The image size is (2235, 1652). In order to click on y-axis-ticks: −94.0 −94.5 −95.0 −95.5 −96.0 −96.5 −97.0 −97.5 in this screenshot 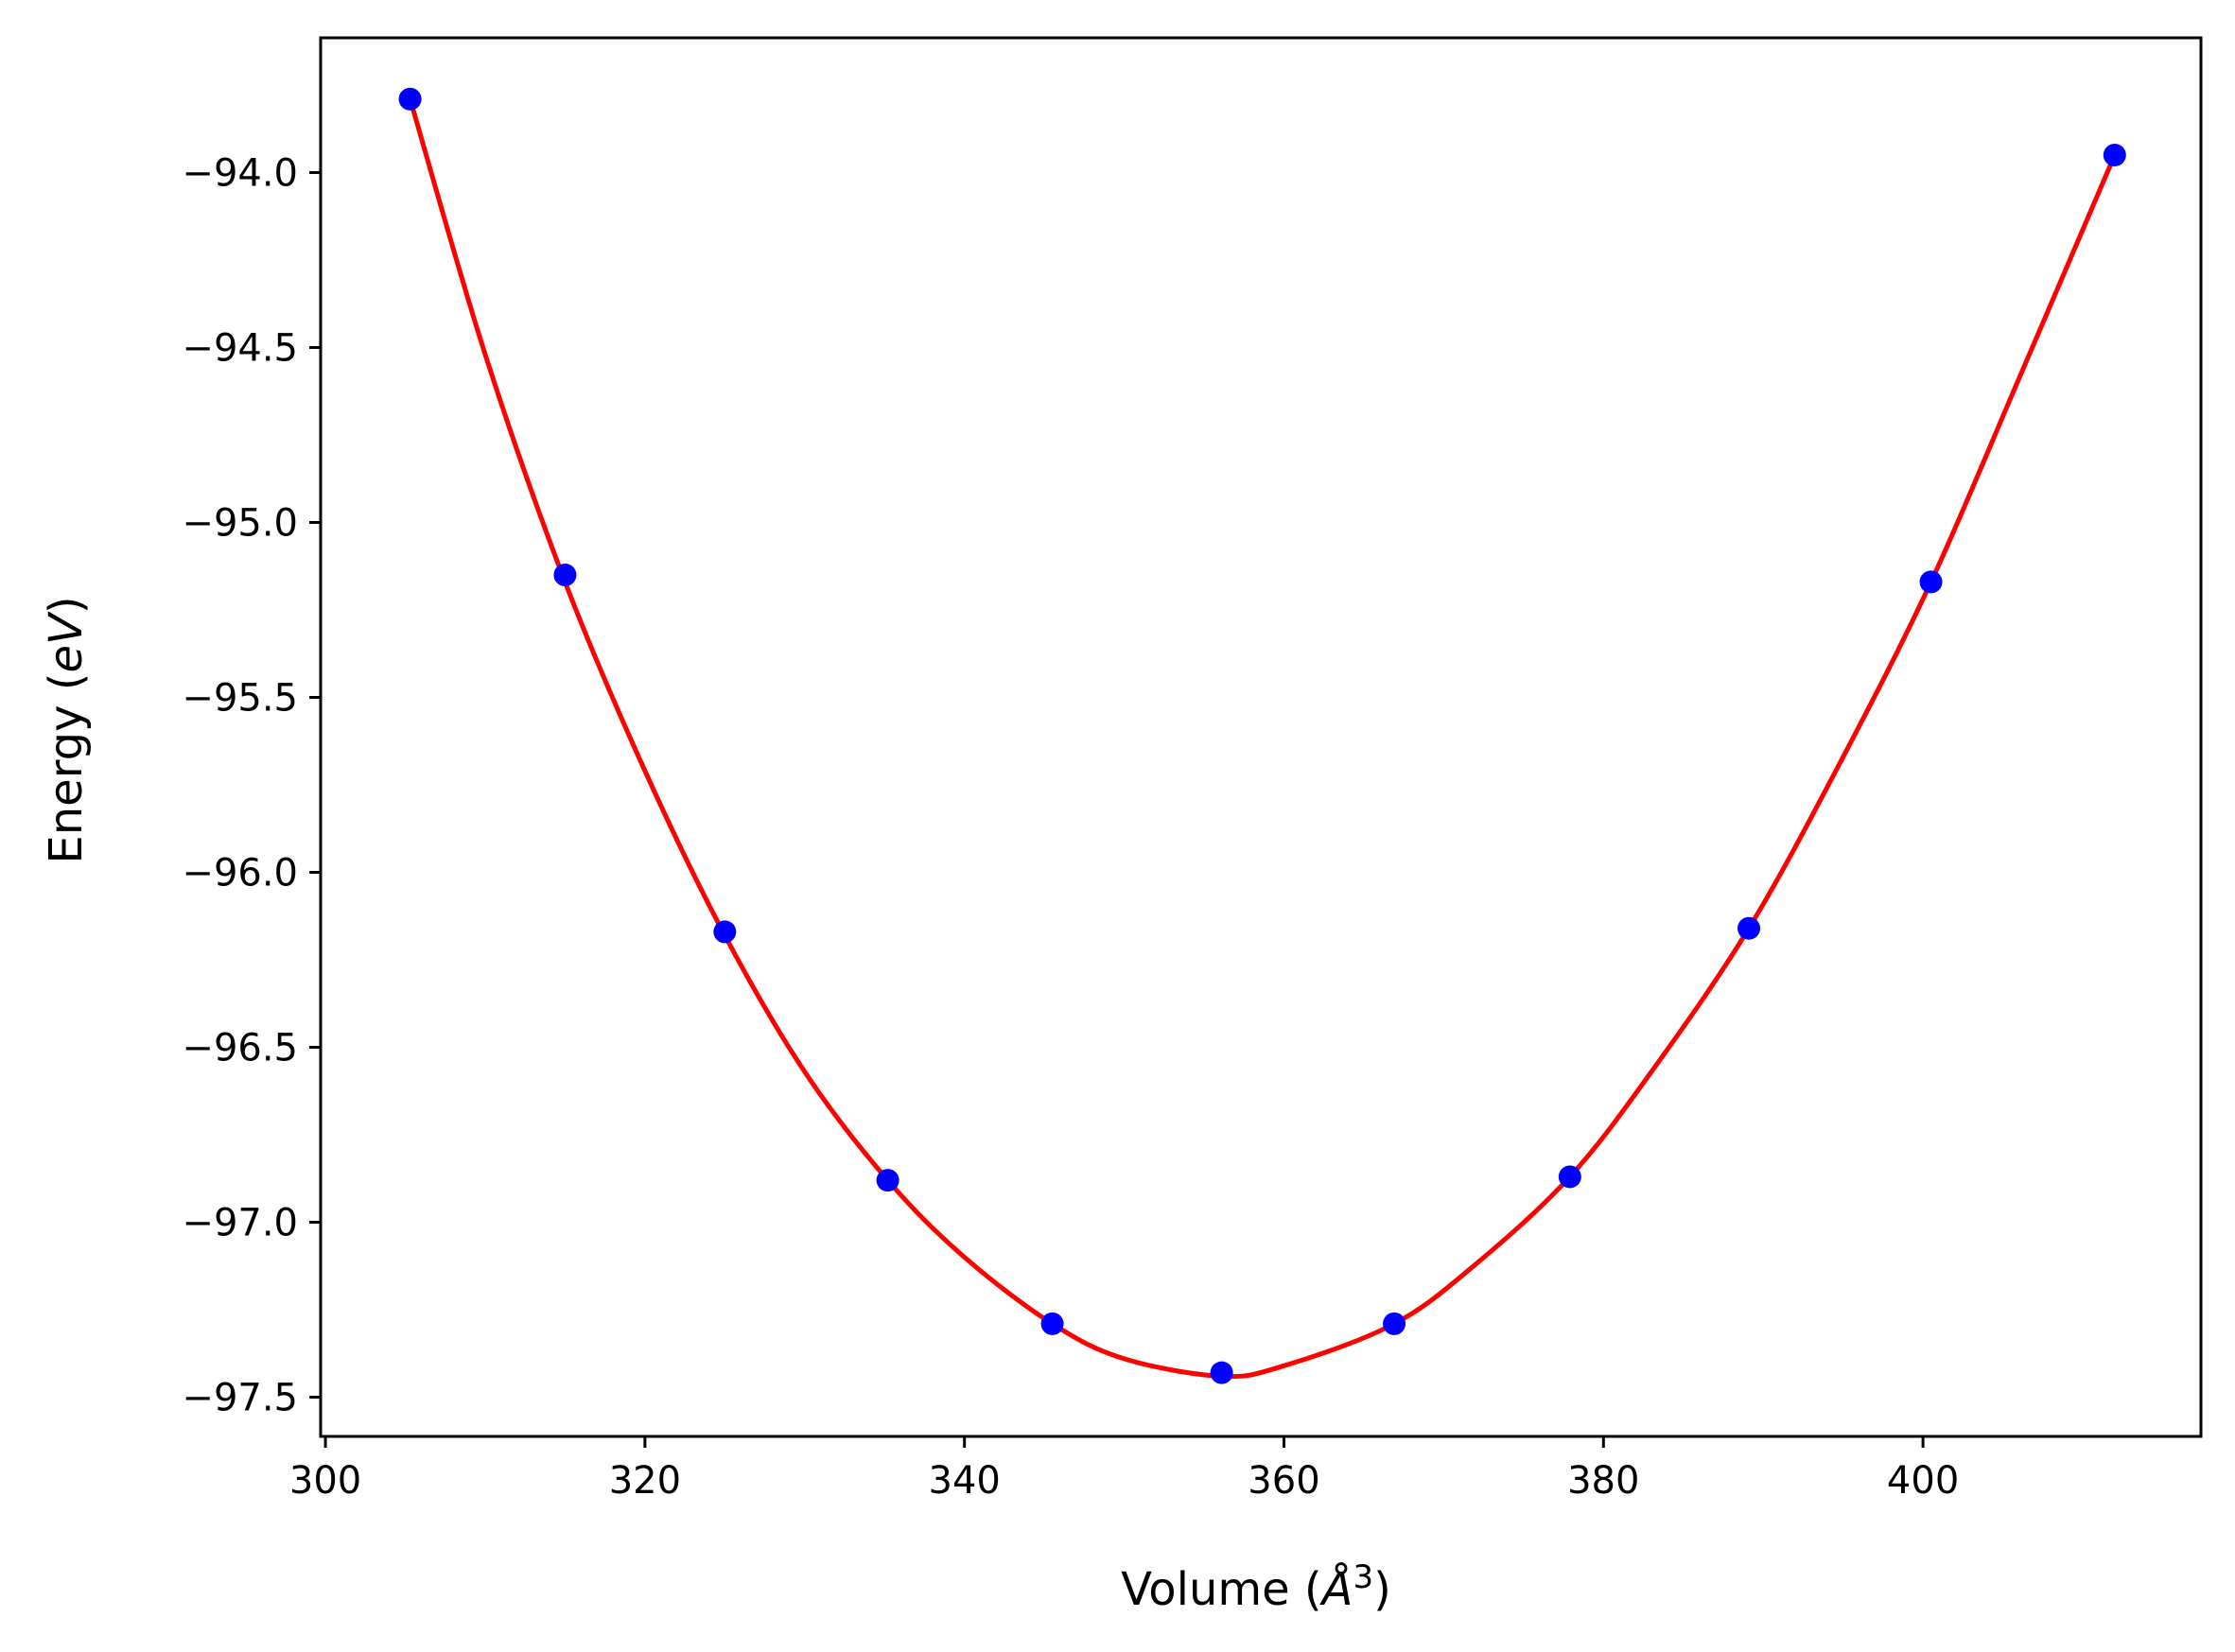, I will do `click(251, 785)`.